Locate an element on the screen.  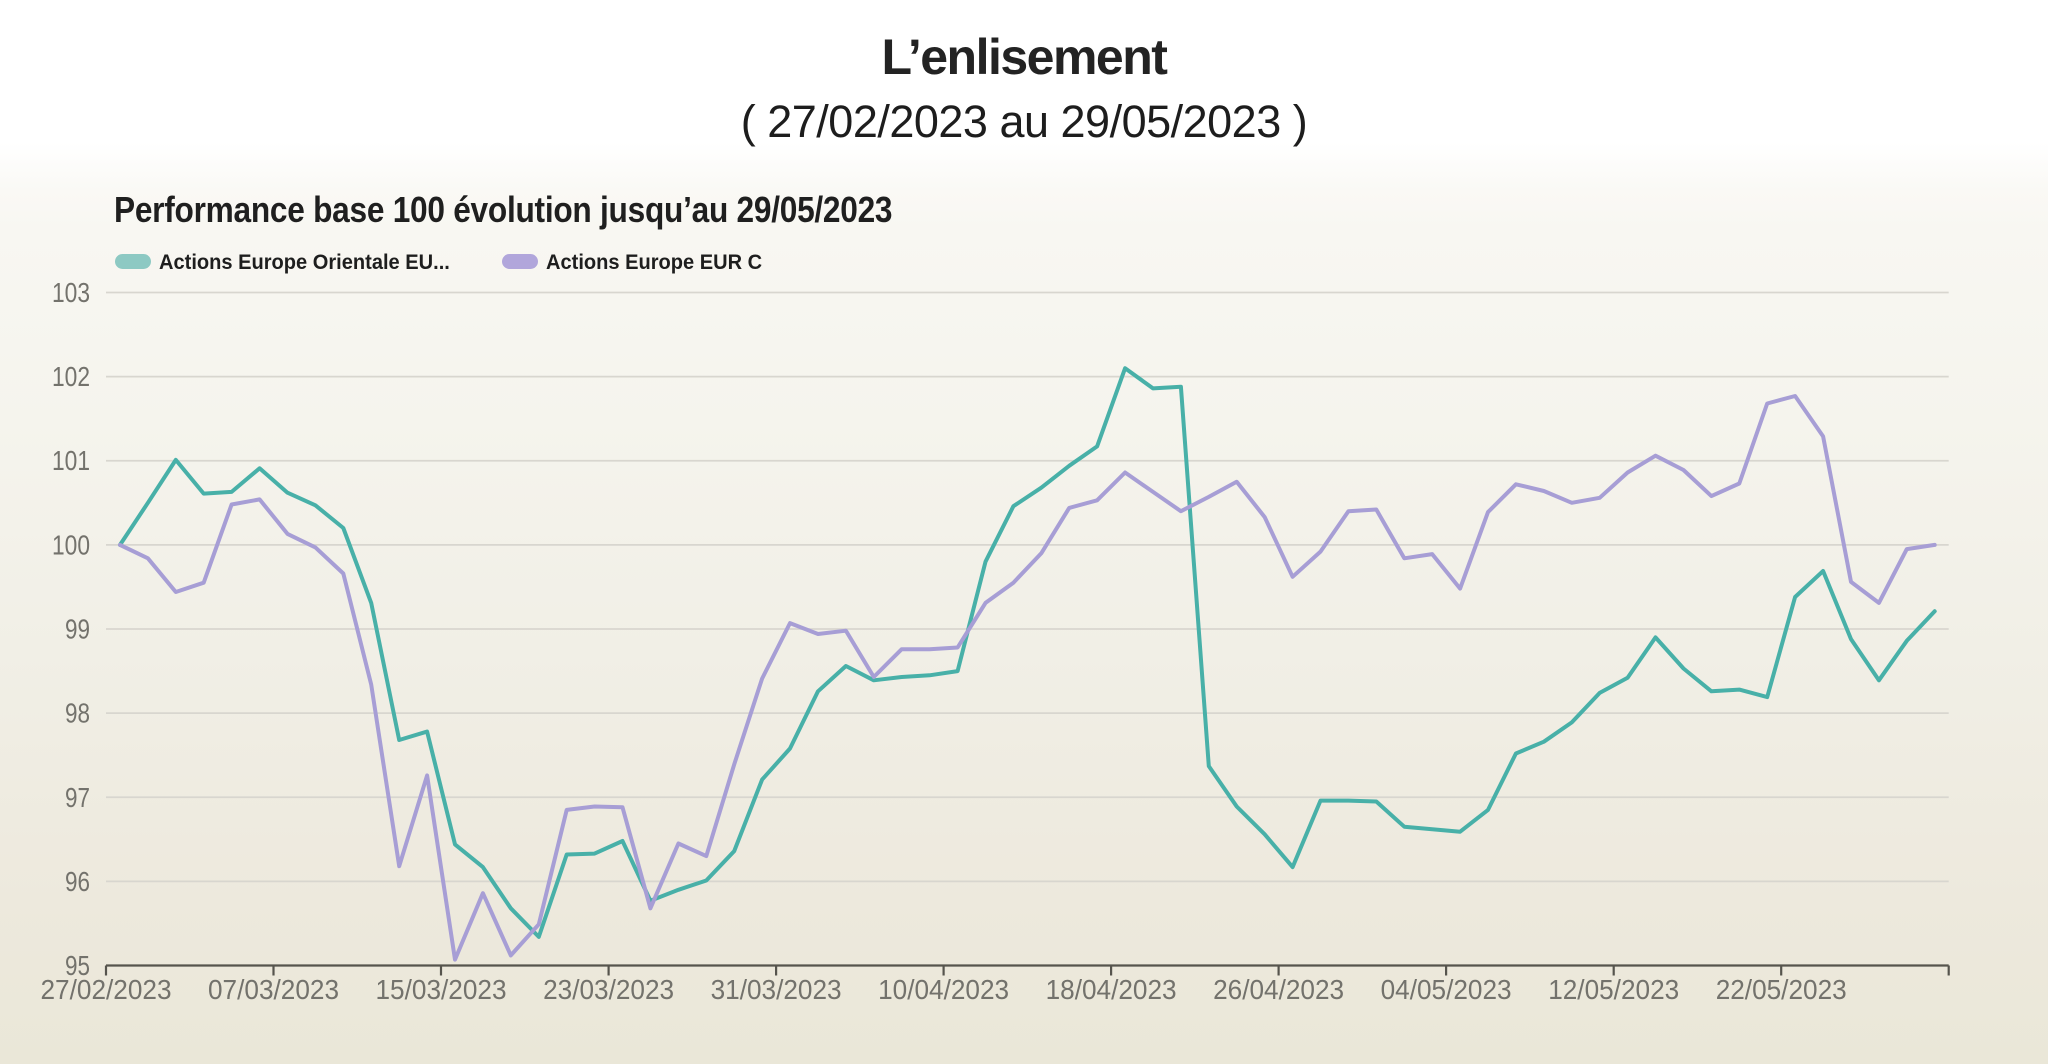
svg-text: 27/02/2023 is located at coordinates (106, 989).